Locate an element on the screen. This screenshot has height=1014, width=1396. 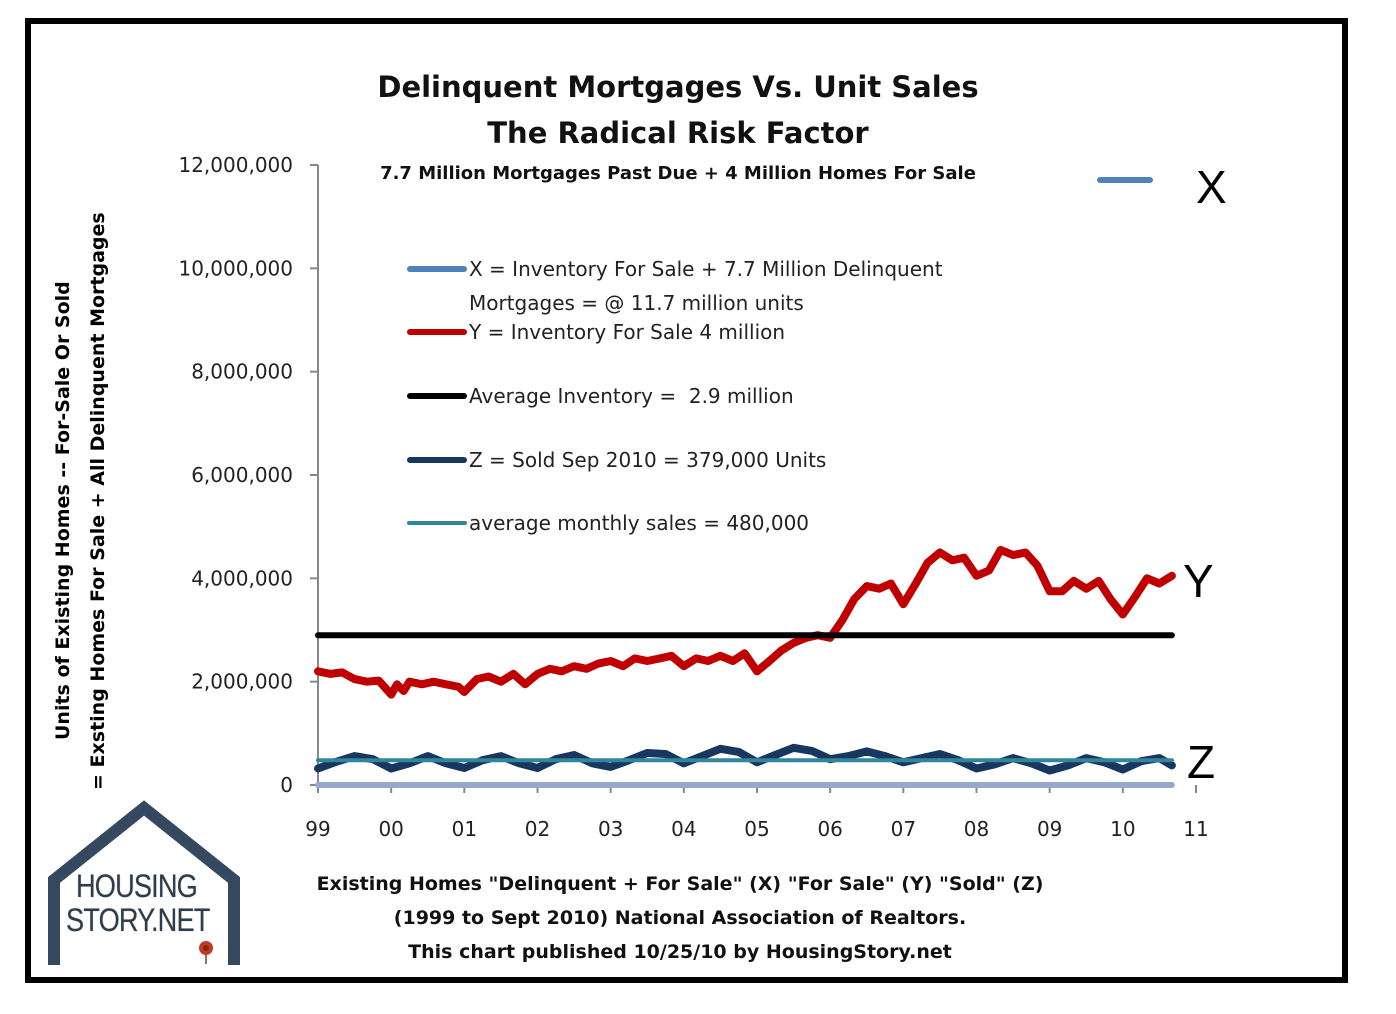
x-tick-label: 99 is located at coordinates (317, 829).